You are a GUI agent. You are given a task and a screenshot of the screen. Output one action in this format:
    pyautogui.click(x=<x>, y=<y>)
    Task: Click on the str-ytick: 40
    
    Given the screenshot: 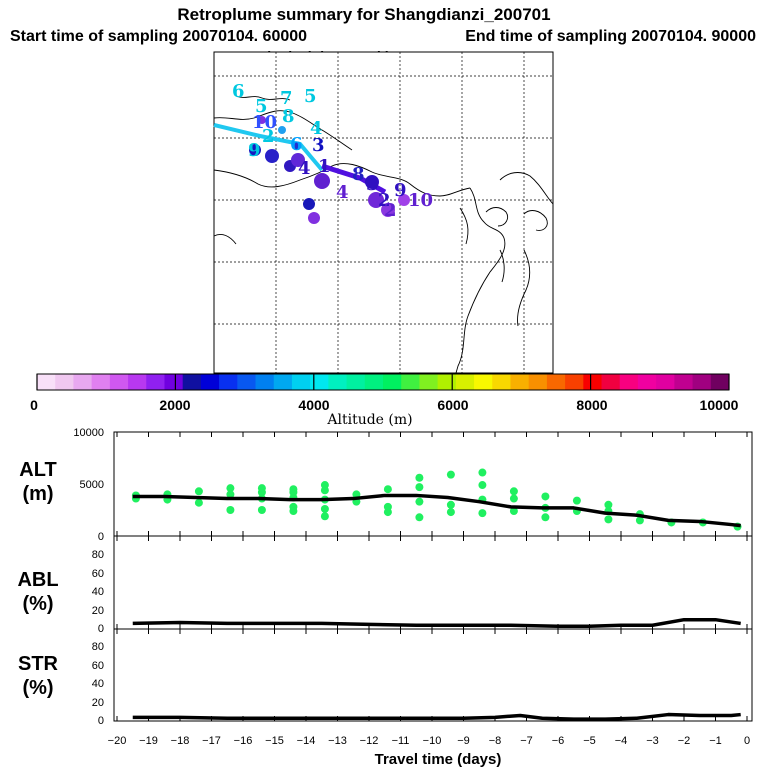 What is the action you would take?
    pyautogui.click(x=98, y=684)
    